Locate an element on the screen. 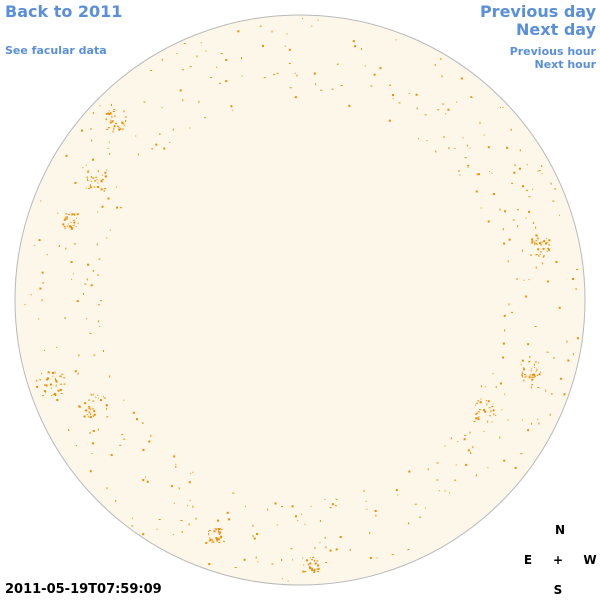  back-link: Back to 2011 is located at coordinates (64, 11).